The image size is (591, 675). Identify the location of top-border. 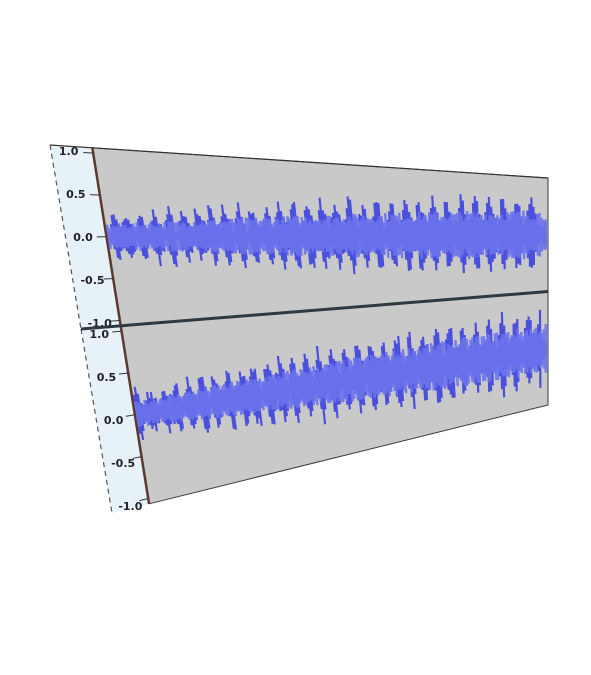
(299, 161).